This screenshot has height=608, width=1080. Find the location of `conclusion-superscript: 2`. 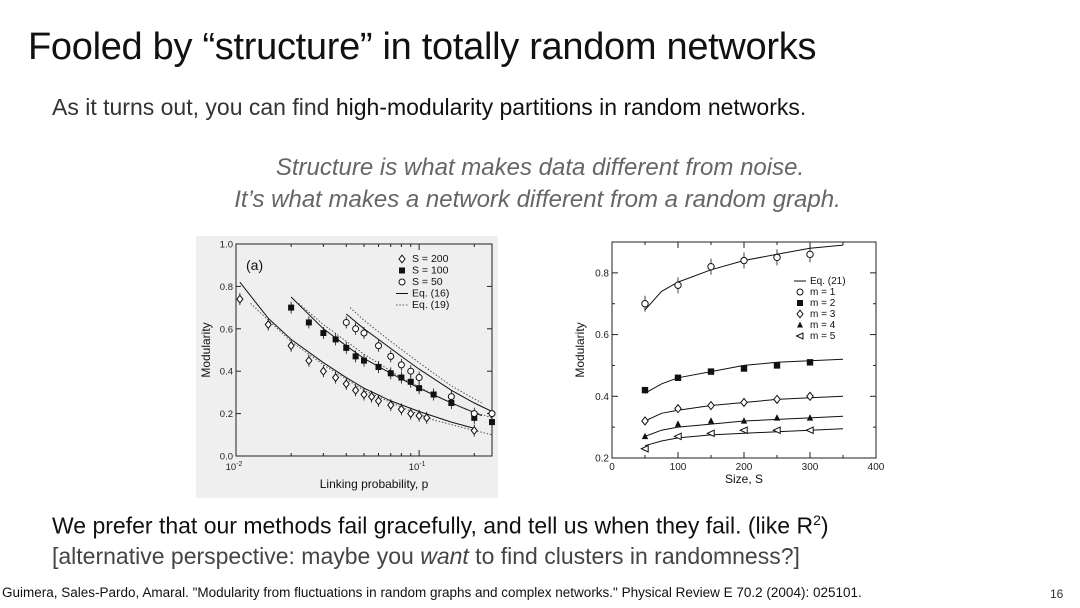

conclusion-superscript: 2 is located at coordinates (817, 520).